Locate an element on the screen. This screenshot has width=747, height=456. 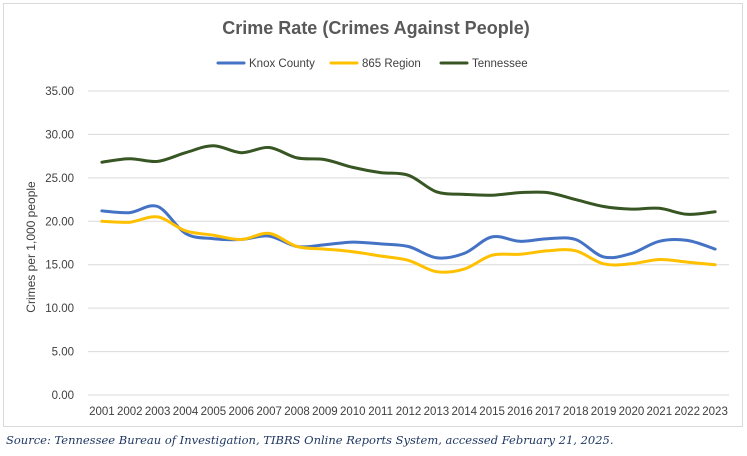
x-tick-label: 2003 is located at coordinates (158, 412).